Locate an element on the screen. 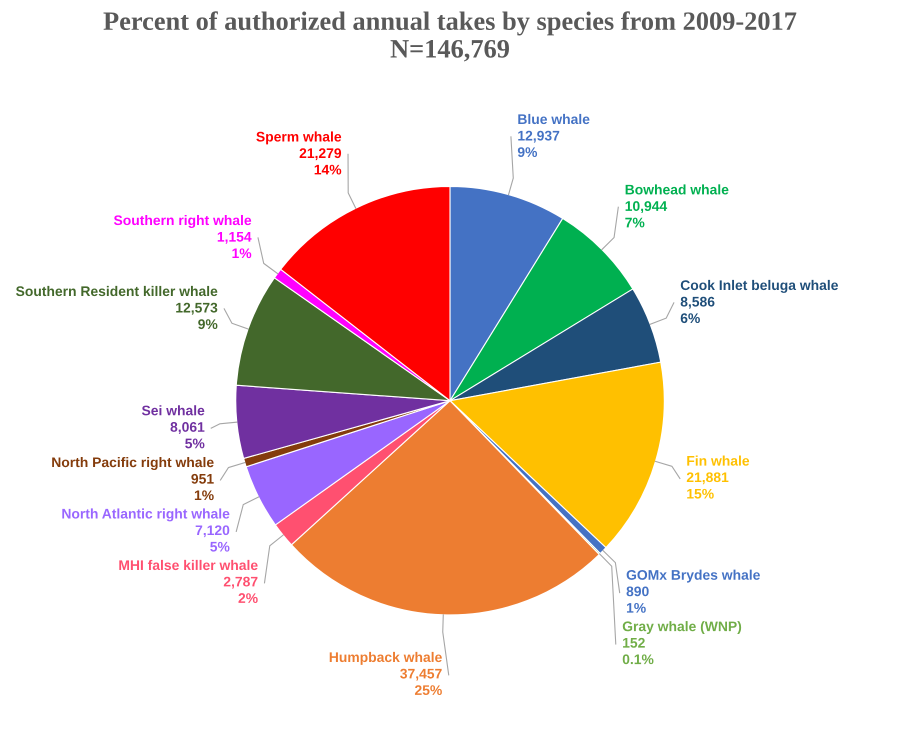 Image resolution: width=900 pixels, height=748 pixels. data-label: 10,944 7% is located at coordinates (646, 214).